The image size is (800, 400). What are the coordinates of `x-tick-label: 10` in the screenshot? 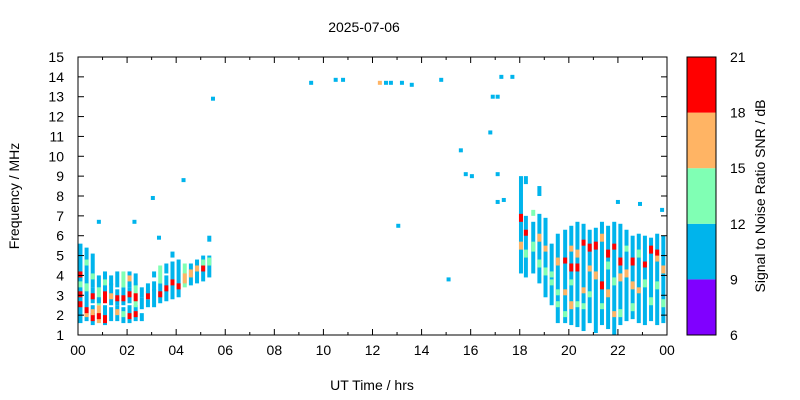 It's located at (324, 350).